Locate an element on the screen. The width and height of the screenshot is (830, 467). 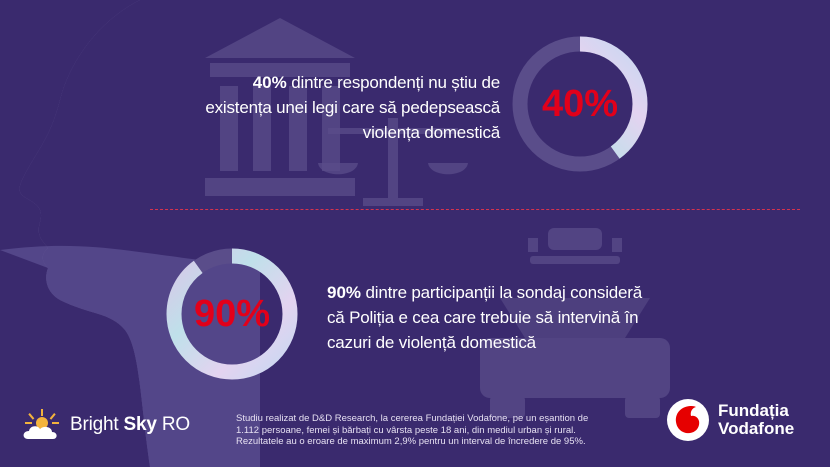
stat-bottom-line1: dintre participanții la sondaj consideră is located at coordinates (502, 292).